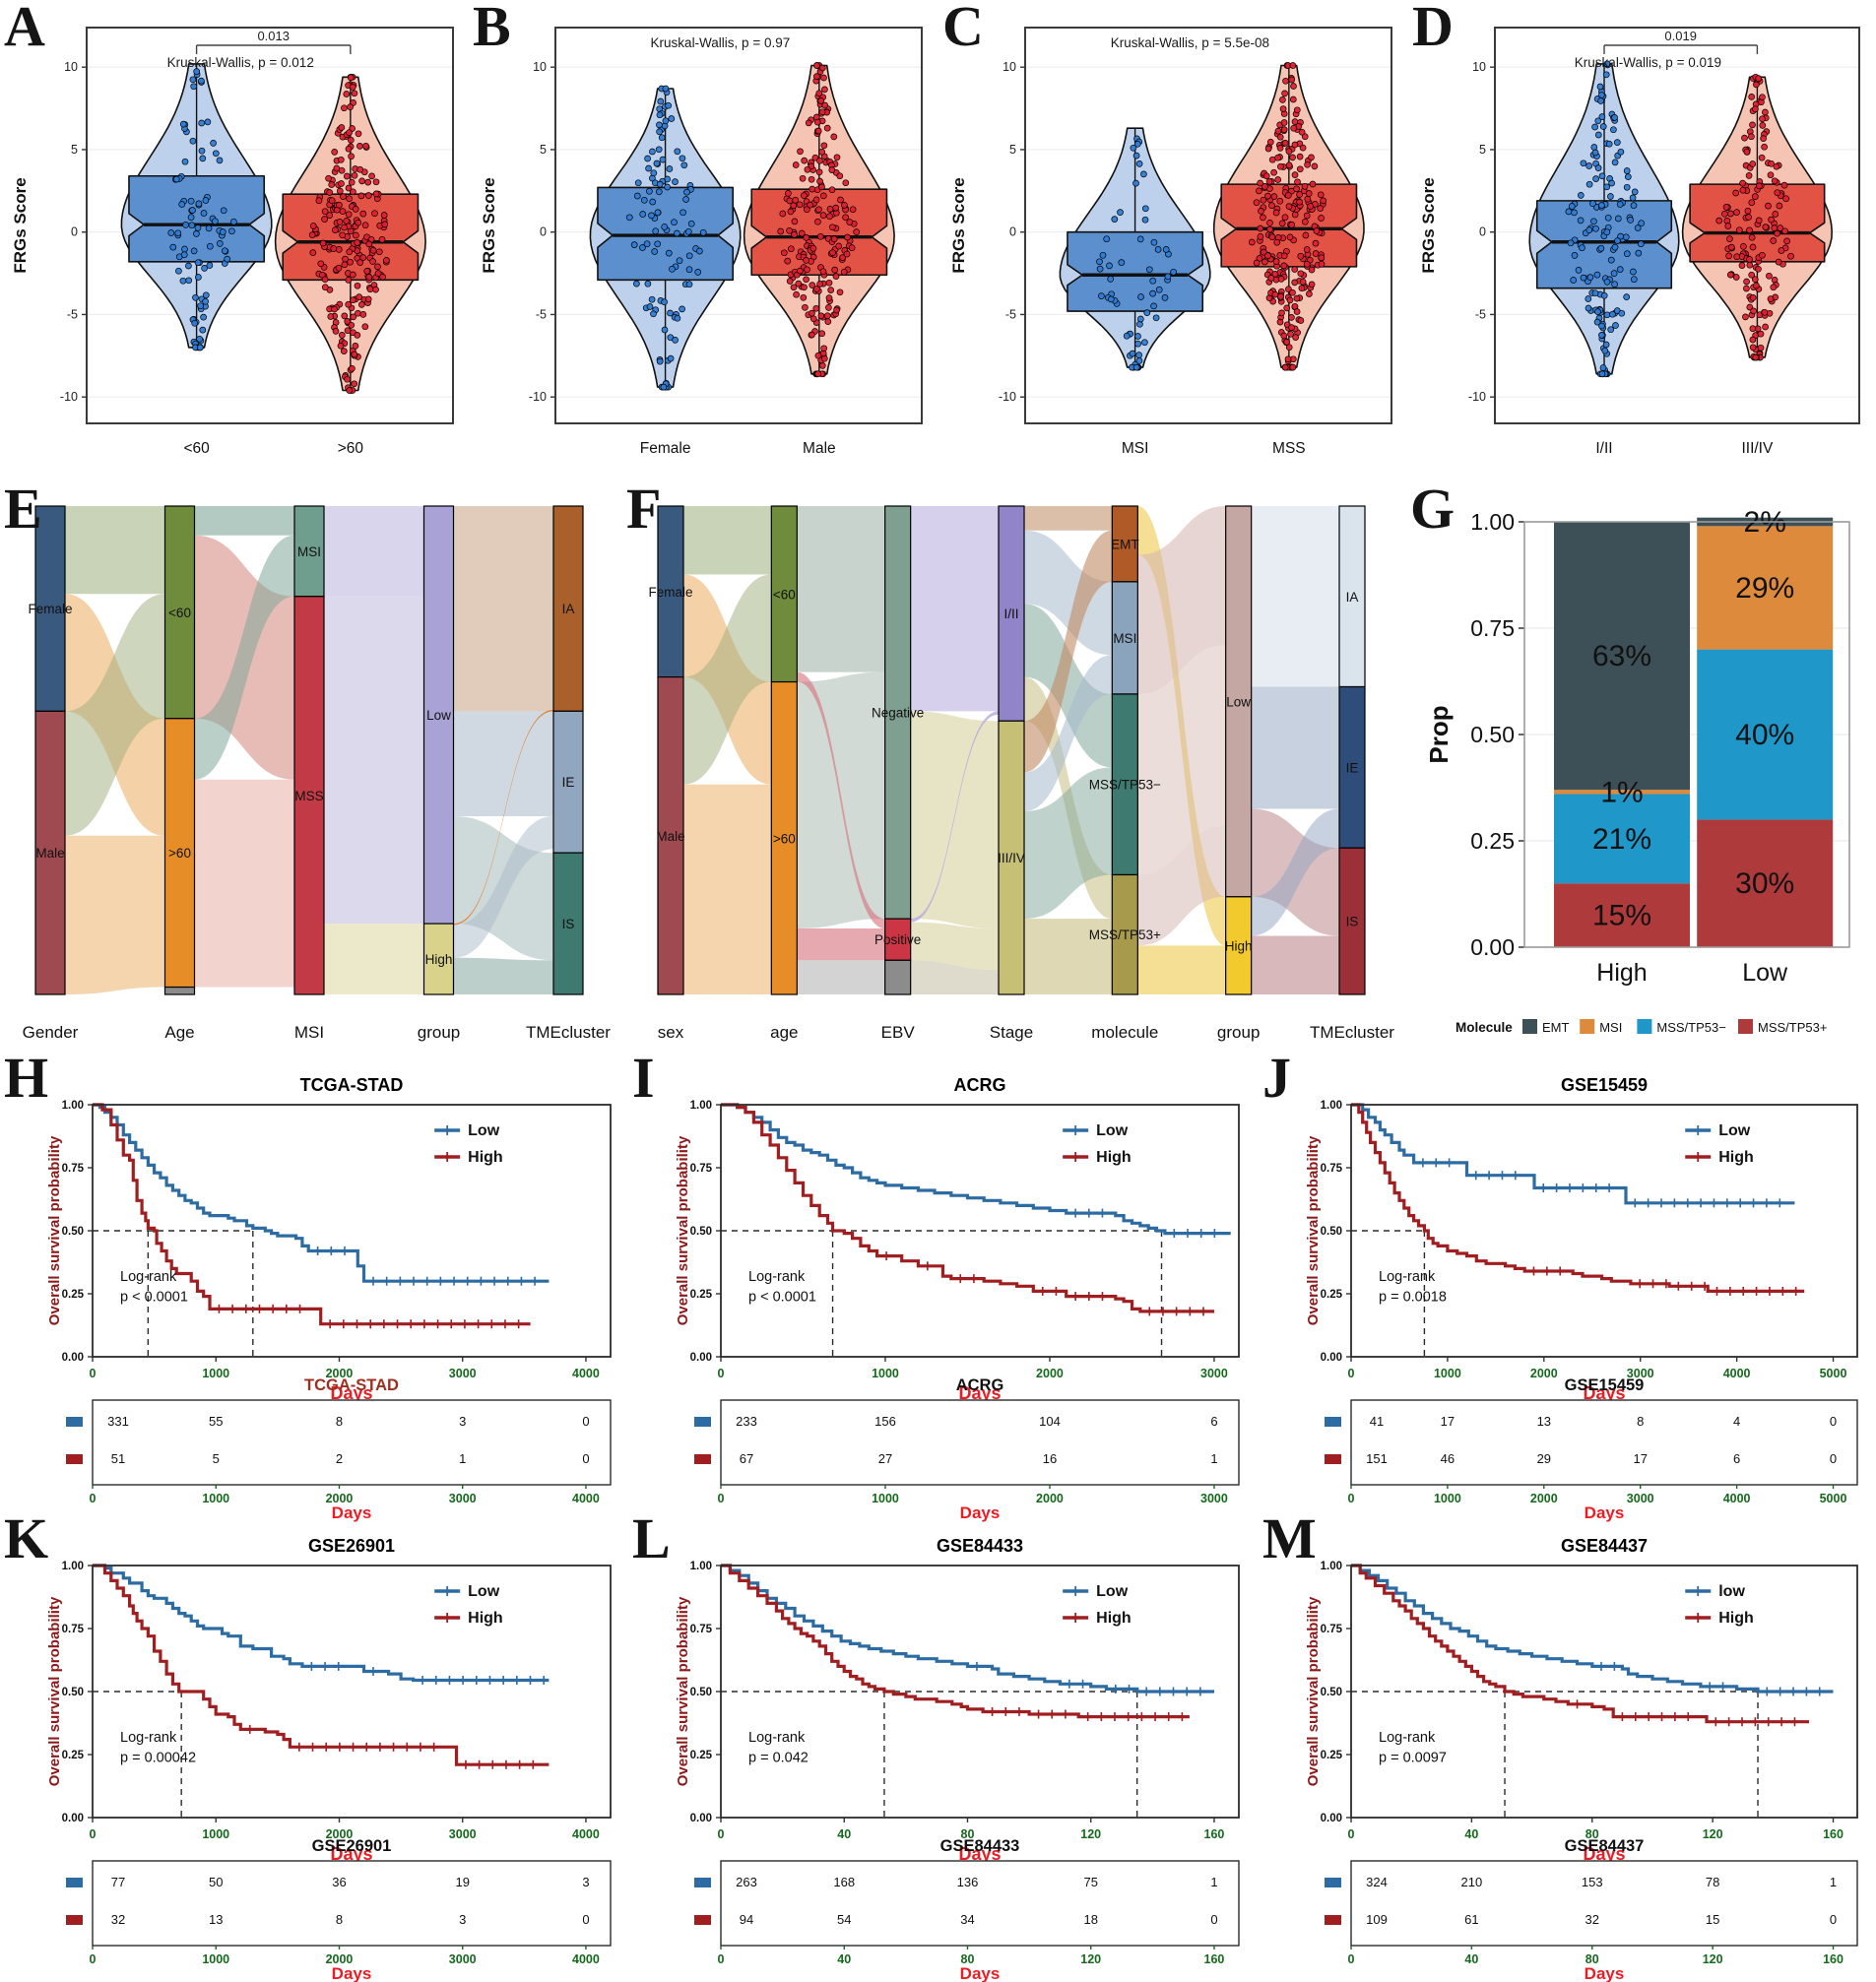 Image resolution: width=1876 pixels, height=1982 pixels. Describe the element at coordinates (1010, 314) in the screenshot. I see `svg-text: -5` at that location.